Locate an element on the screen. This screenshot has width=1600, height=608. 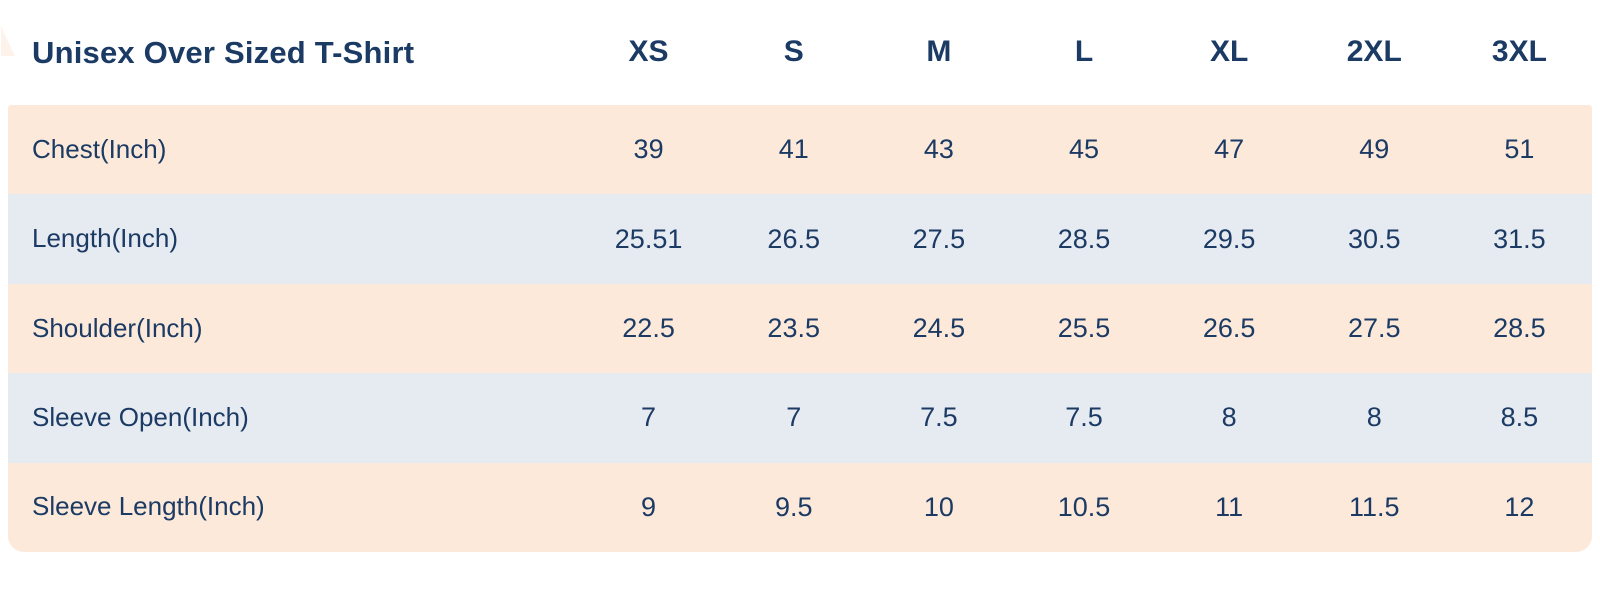
cell-sleeve-open-xl: 8 is located at coordinates (1229, 417).